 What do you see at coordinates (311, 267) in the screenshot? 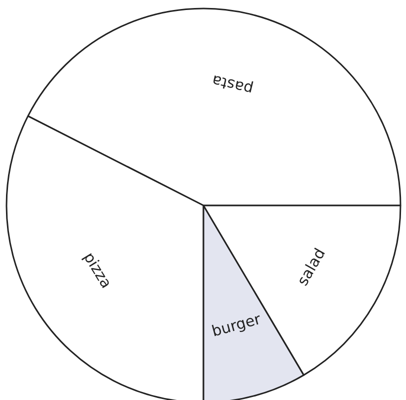
I see `slice-label: salad` at bounding box center [311, 267].